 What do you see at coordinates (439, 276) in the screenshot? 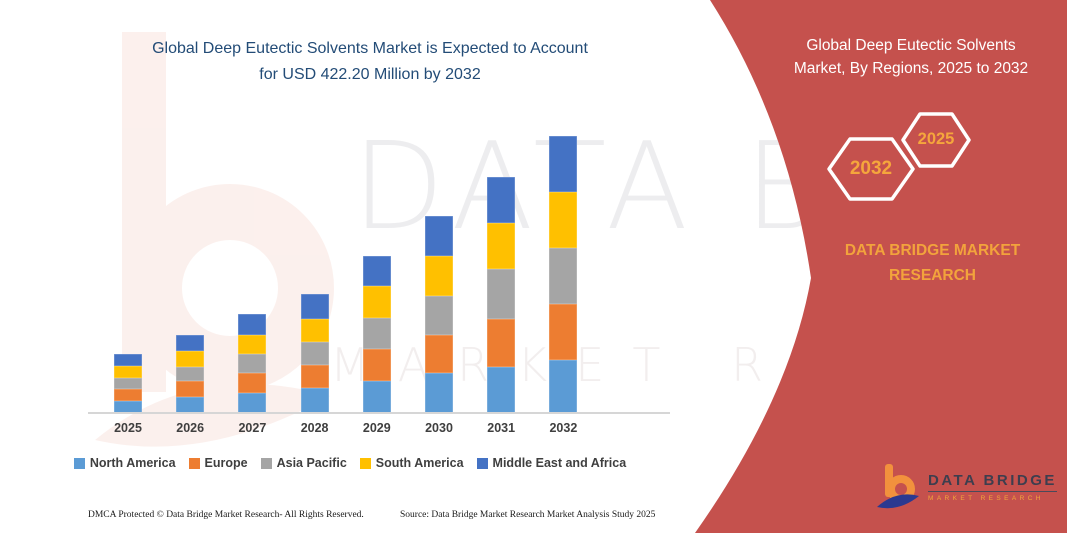
I see `bar-segment-south-america-2030` at bounding box center [439, 276].